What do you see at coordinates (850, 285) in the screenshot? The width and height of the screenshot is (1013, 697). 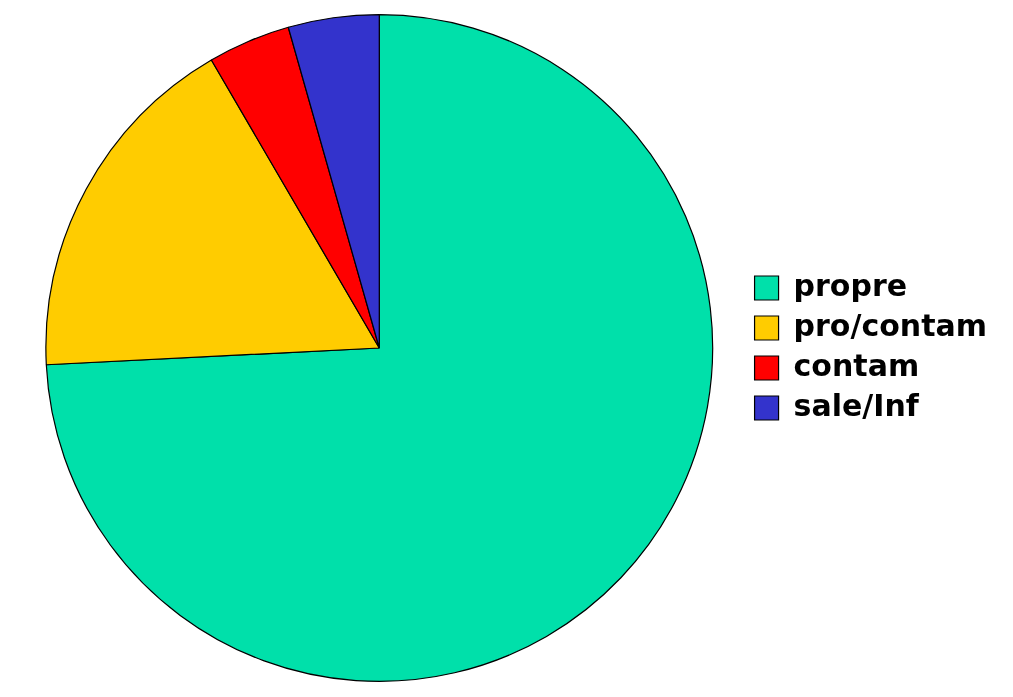 I see `legend-label: propre` at bounding box center [850, 285].